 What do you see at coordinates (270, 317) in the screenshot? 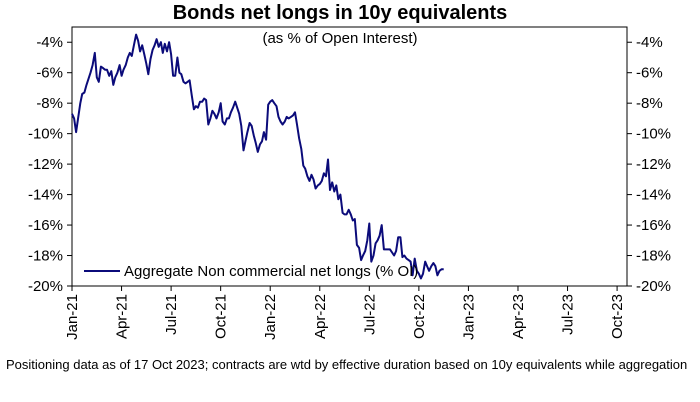
I see `x-tick-label: Jan-22` at bounding box center [270, 317].